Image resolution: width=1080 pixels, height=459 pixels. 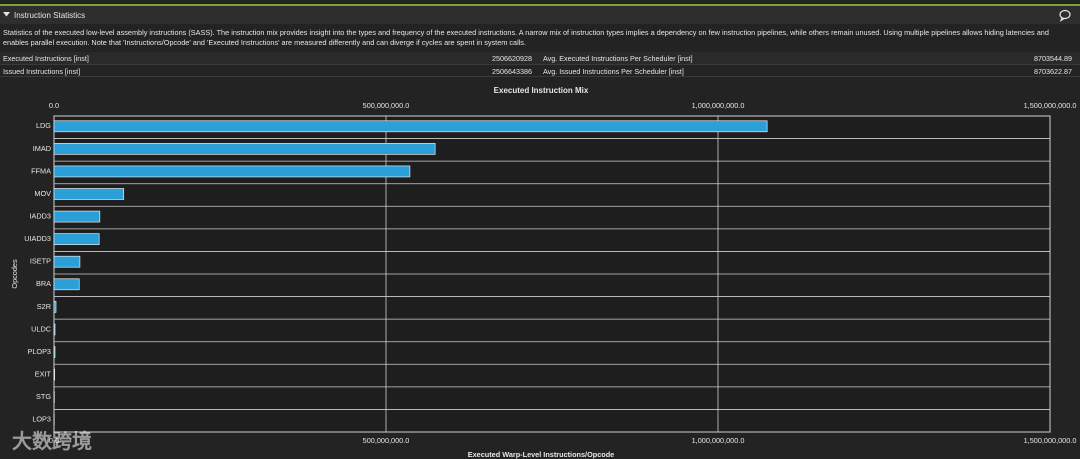 What do you see at coordinates (39, 351) in the screenshot?
I see `y-tick-label: PLOP3` at bounding box center [39, 351].